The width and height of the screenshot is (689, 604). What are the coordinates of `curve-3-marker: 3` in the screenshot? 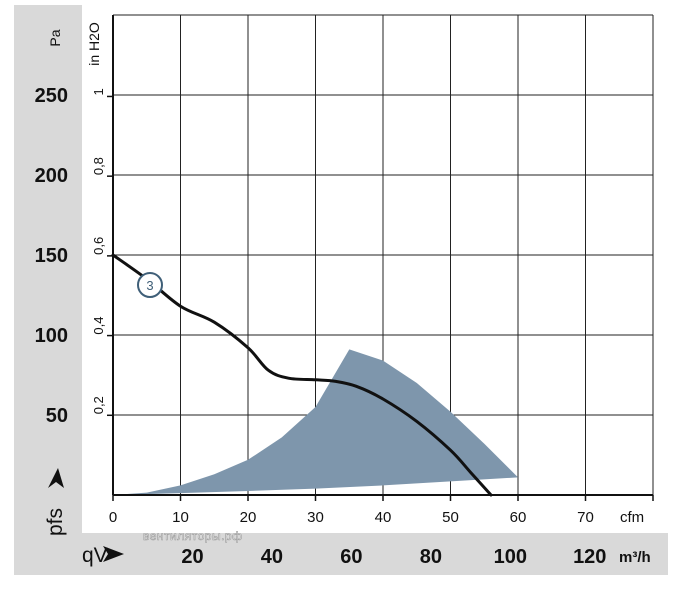 It's located at (150, 285).